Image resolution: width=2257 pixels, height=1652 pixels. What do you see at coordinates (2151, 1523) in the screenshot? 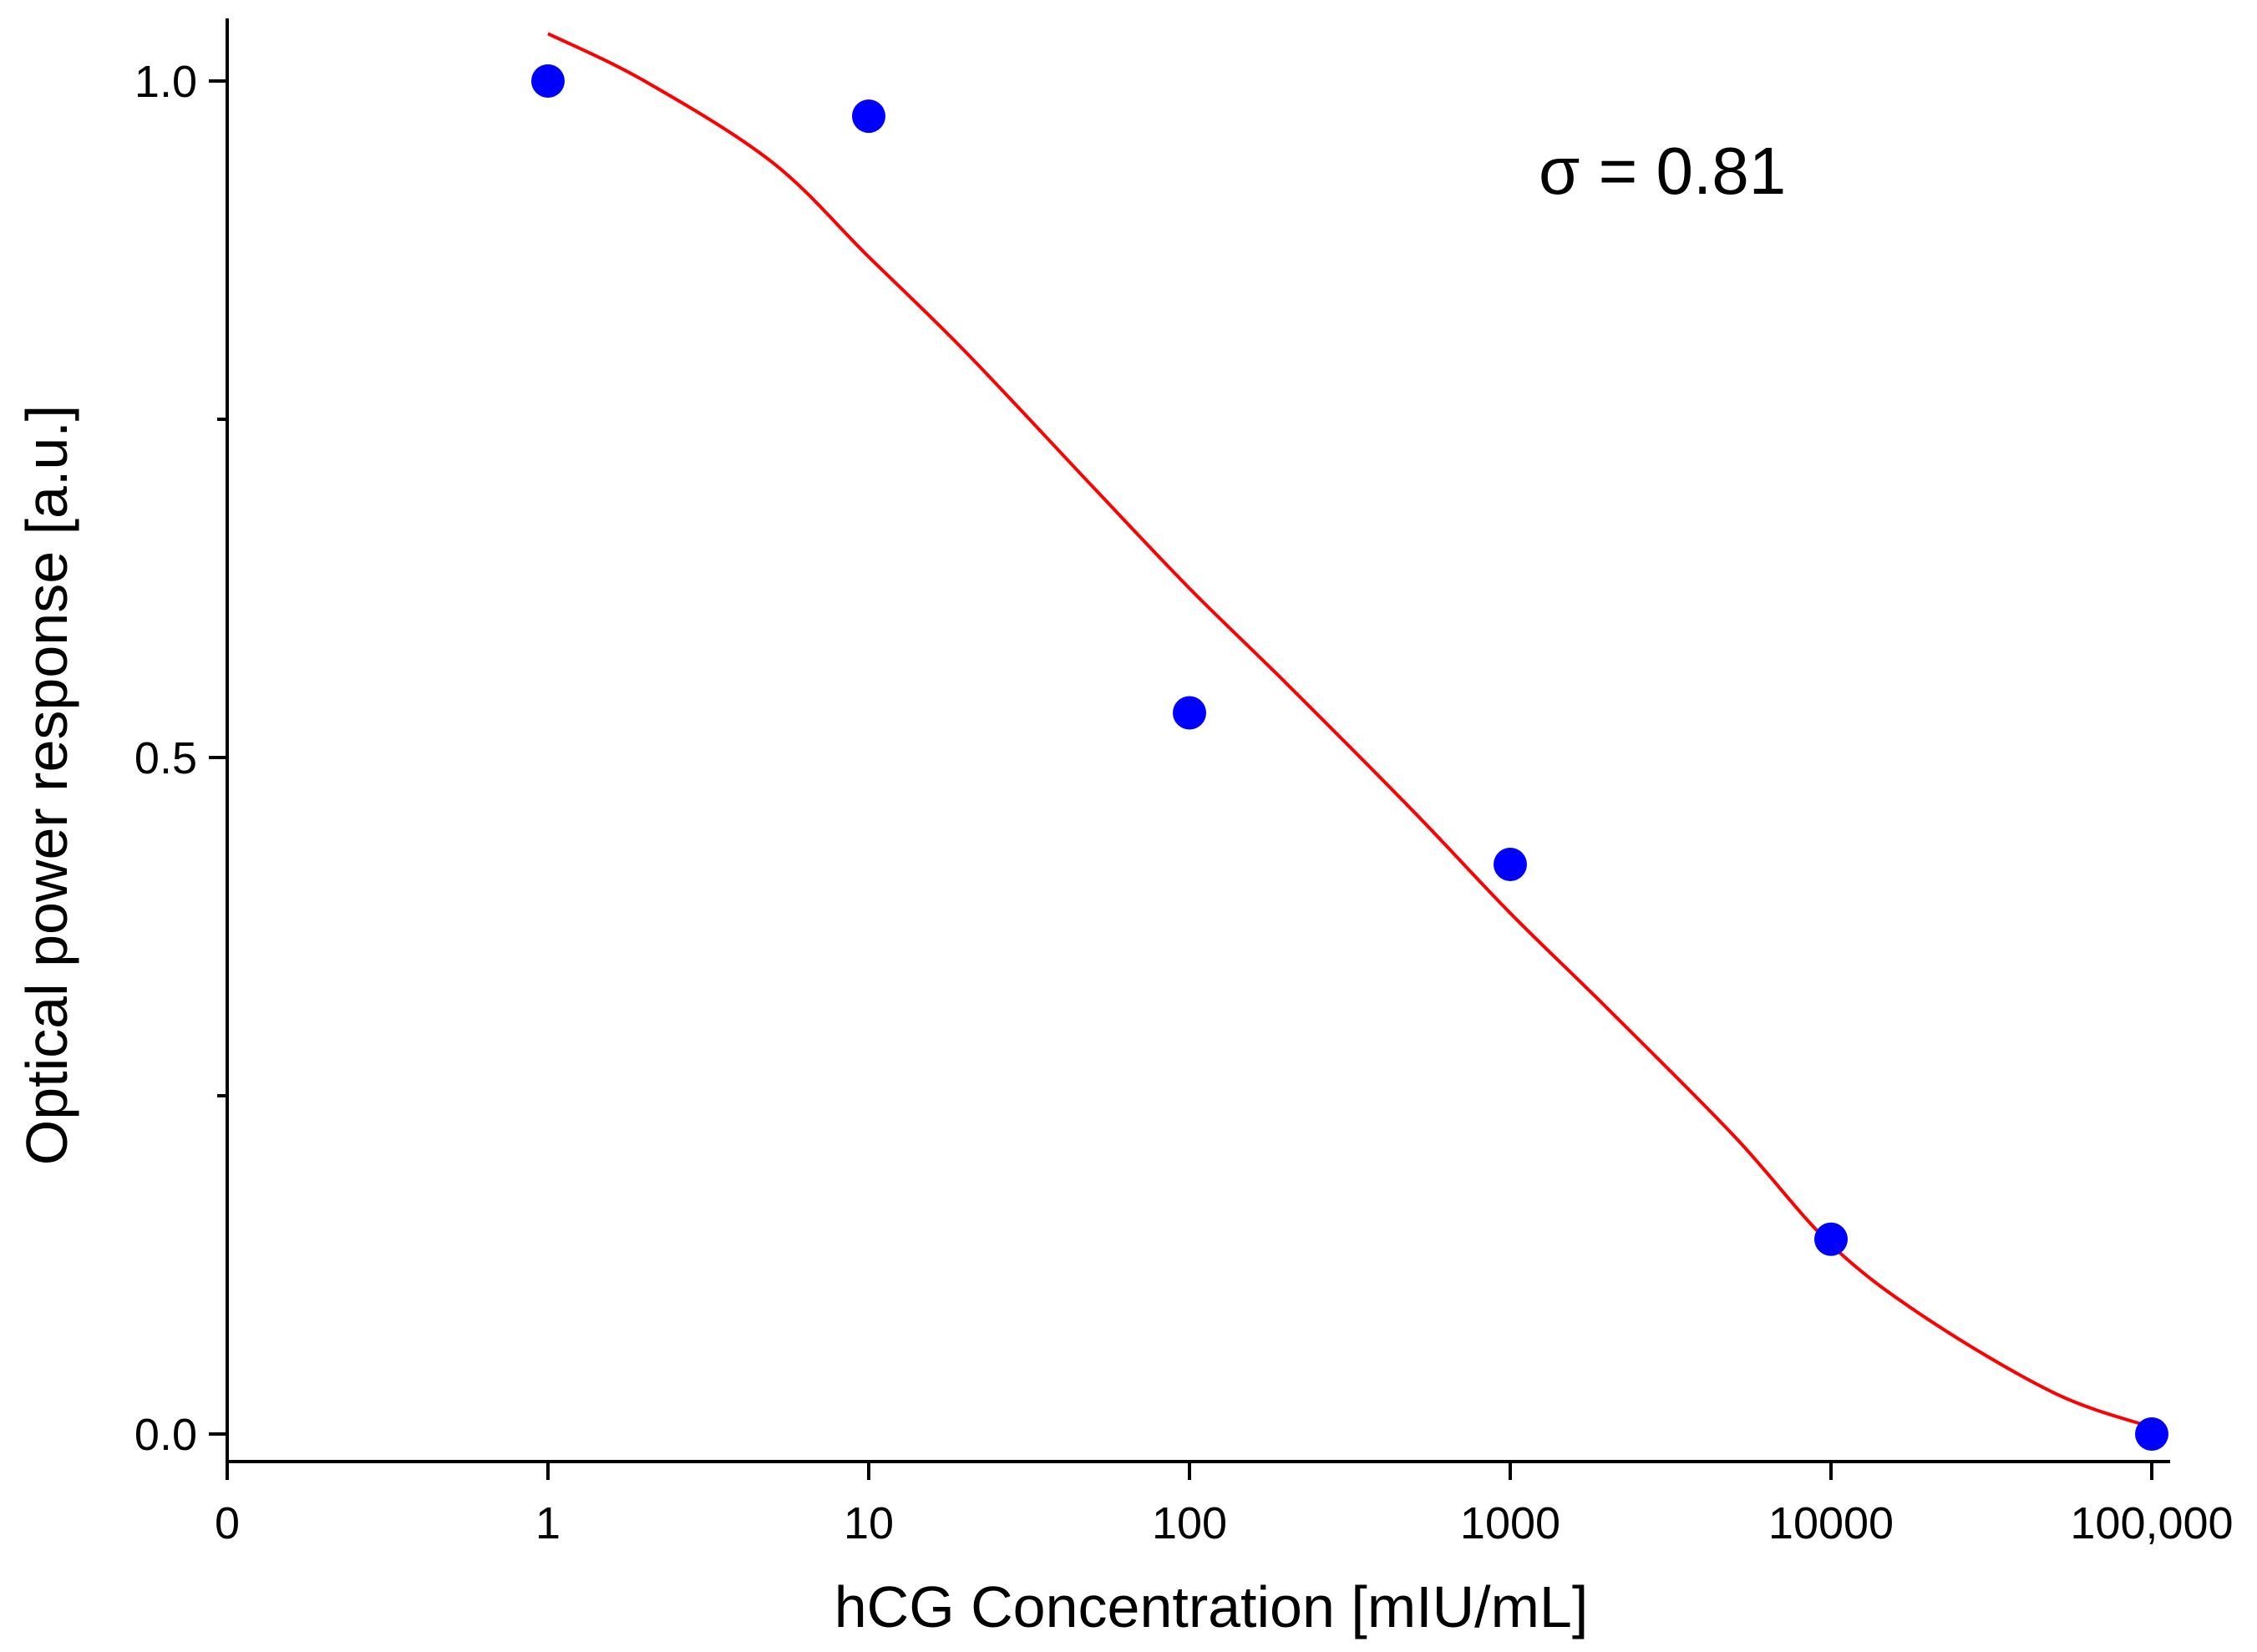
I see `x-tick-label: 100,000` at bounding box center [2151, 1523].